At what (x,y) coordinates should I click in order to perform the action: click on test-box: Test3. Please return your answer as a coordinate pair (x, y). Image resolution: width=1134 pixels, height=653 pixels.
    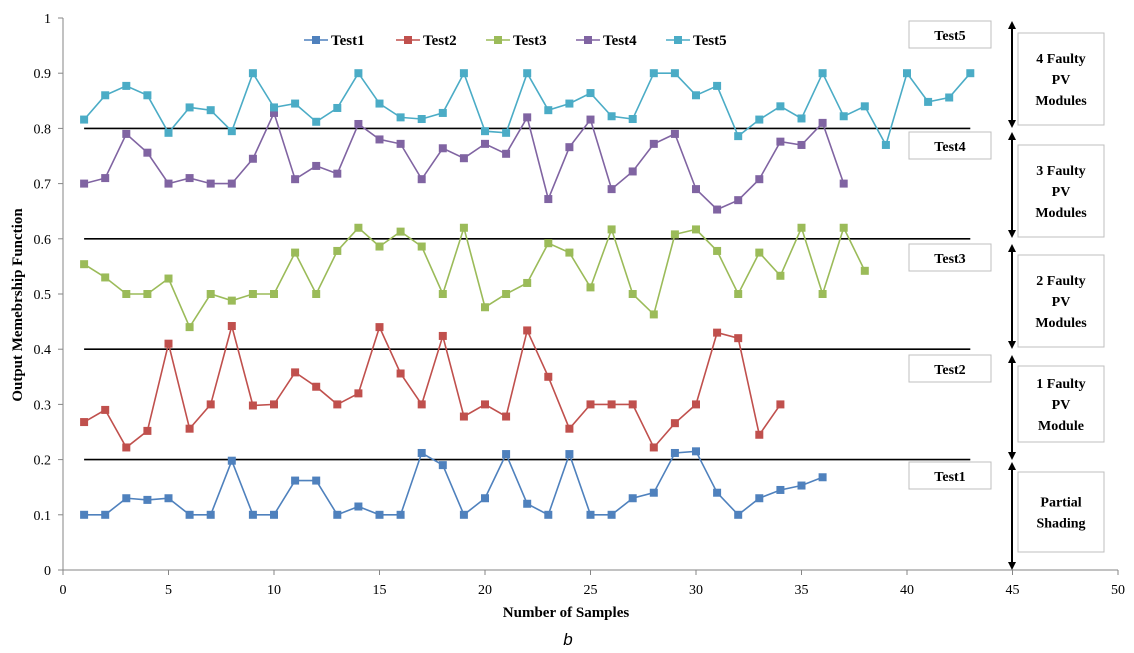
    Looking at the image, I should click on (950, 257).